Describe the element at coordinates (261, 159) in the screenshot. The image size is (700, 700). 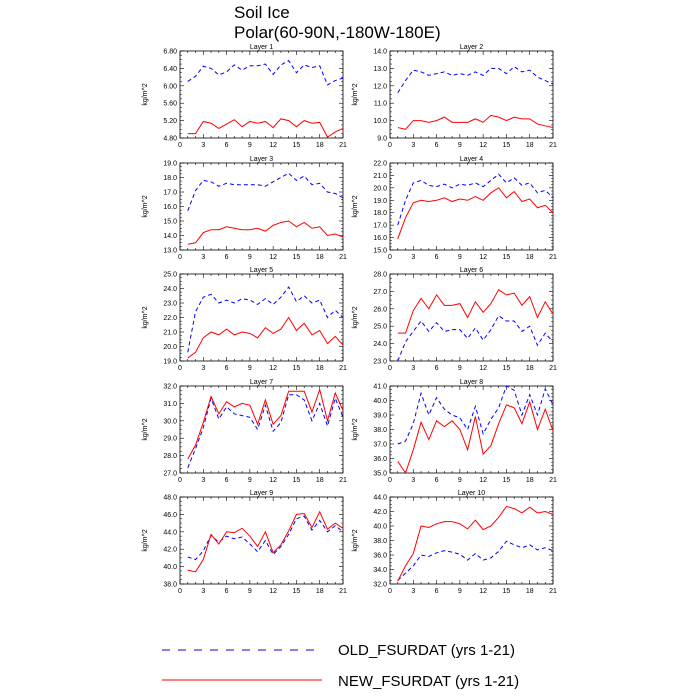
I see `panel-title: Layer 3` at that location.